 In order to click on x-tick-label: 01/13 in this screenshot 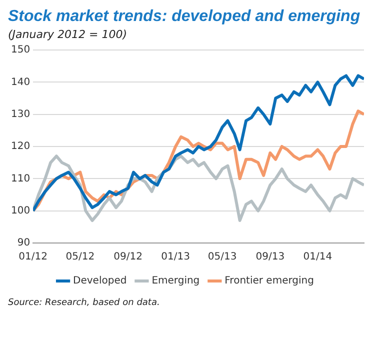, I will do `click(175, 257)`.